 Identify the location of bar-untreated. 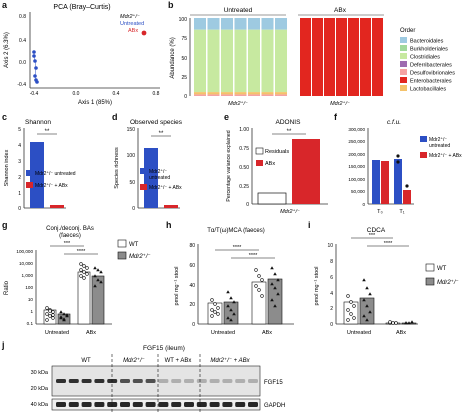
(37, 175).